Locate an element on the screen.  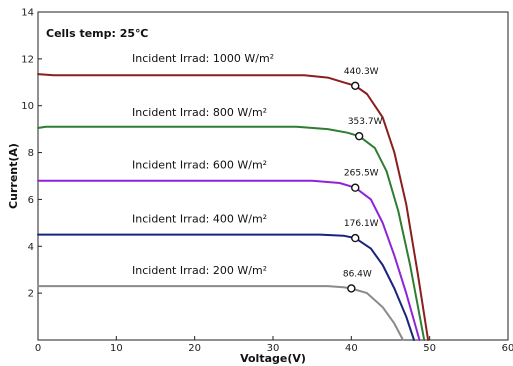
mpp-label: 86.4W is located at coordinates (357, 274).